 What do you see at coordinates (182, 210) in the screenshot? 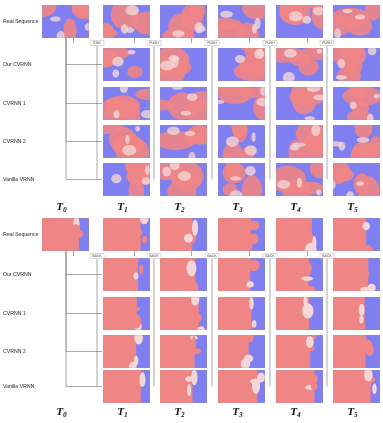
I see `time-index: 2` at bounding box center [182, 210].